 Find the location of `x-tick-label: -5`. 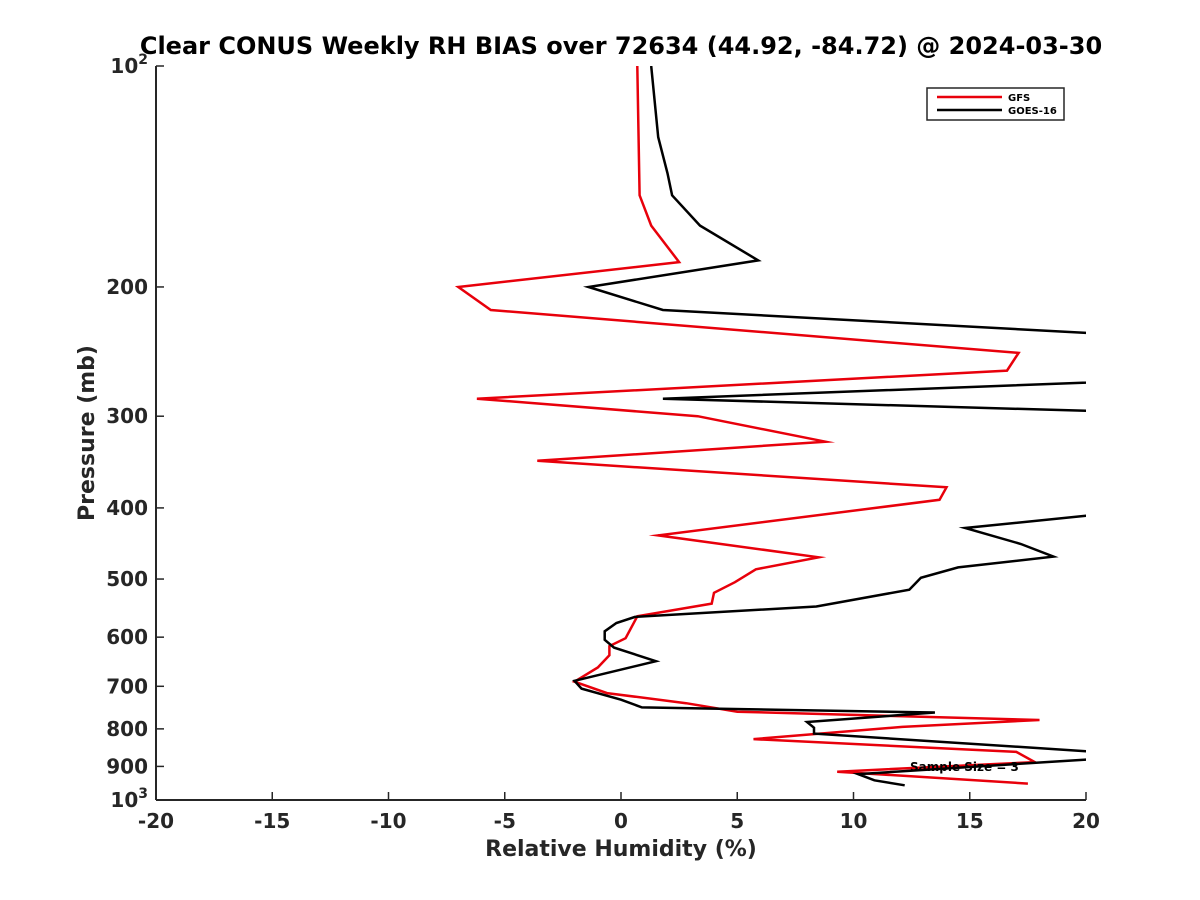

x-tick-label: -5 is located at coordinates (505, 821).